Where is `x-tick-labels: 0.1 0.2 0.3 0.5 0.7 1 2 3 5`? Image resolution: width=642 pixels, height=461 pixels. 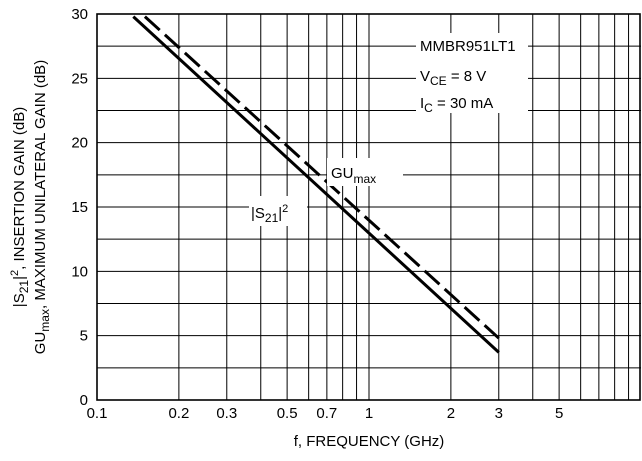 x-tick-labels: 0.1 0.2 0.3 0.5 0.7 1 2 3 5 is located at coordinates (325, 413).